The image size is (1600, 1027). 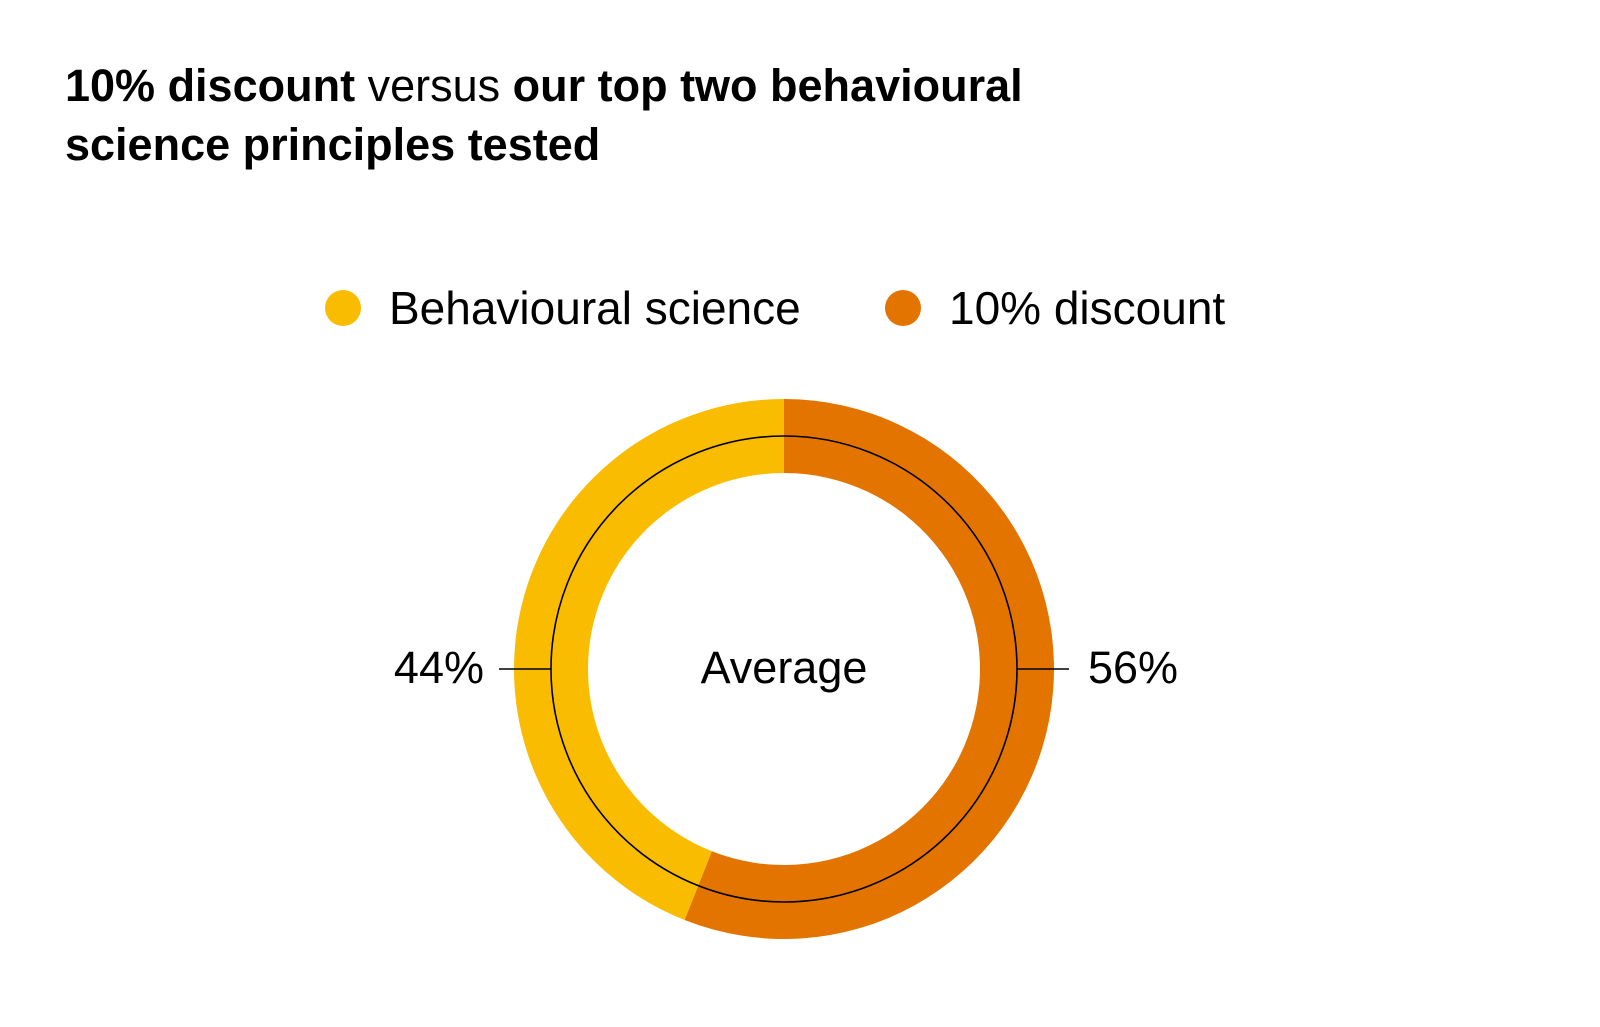 What do you see at coordinates (434, 85) in the screenshot?
I see `title-versus: versus` at bounding box center [434, 85].